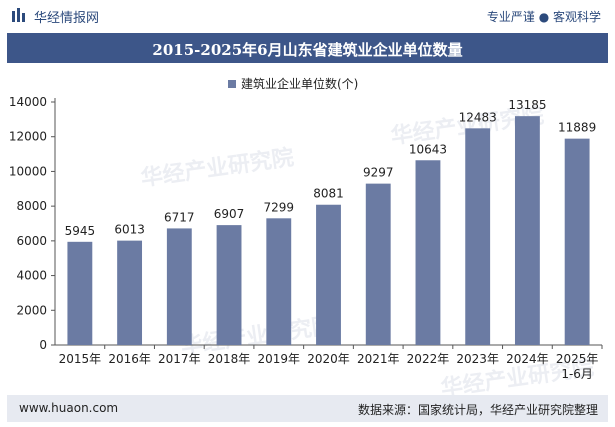 Image resolution: width=615 pixels, height=427 pixels. I want to click on footer-bar: www.huaon.com 数据来源：国家统计局，华经产业研究院整理, so click(307, 408).